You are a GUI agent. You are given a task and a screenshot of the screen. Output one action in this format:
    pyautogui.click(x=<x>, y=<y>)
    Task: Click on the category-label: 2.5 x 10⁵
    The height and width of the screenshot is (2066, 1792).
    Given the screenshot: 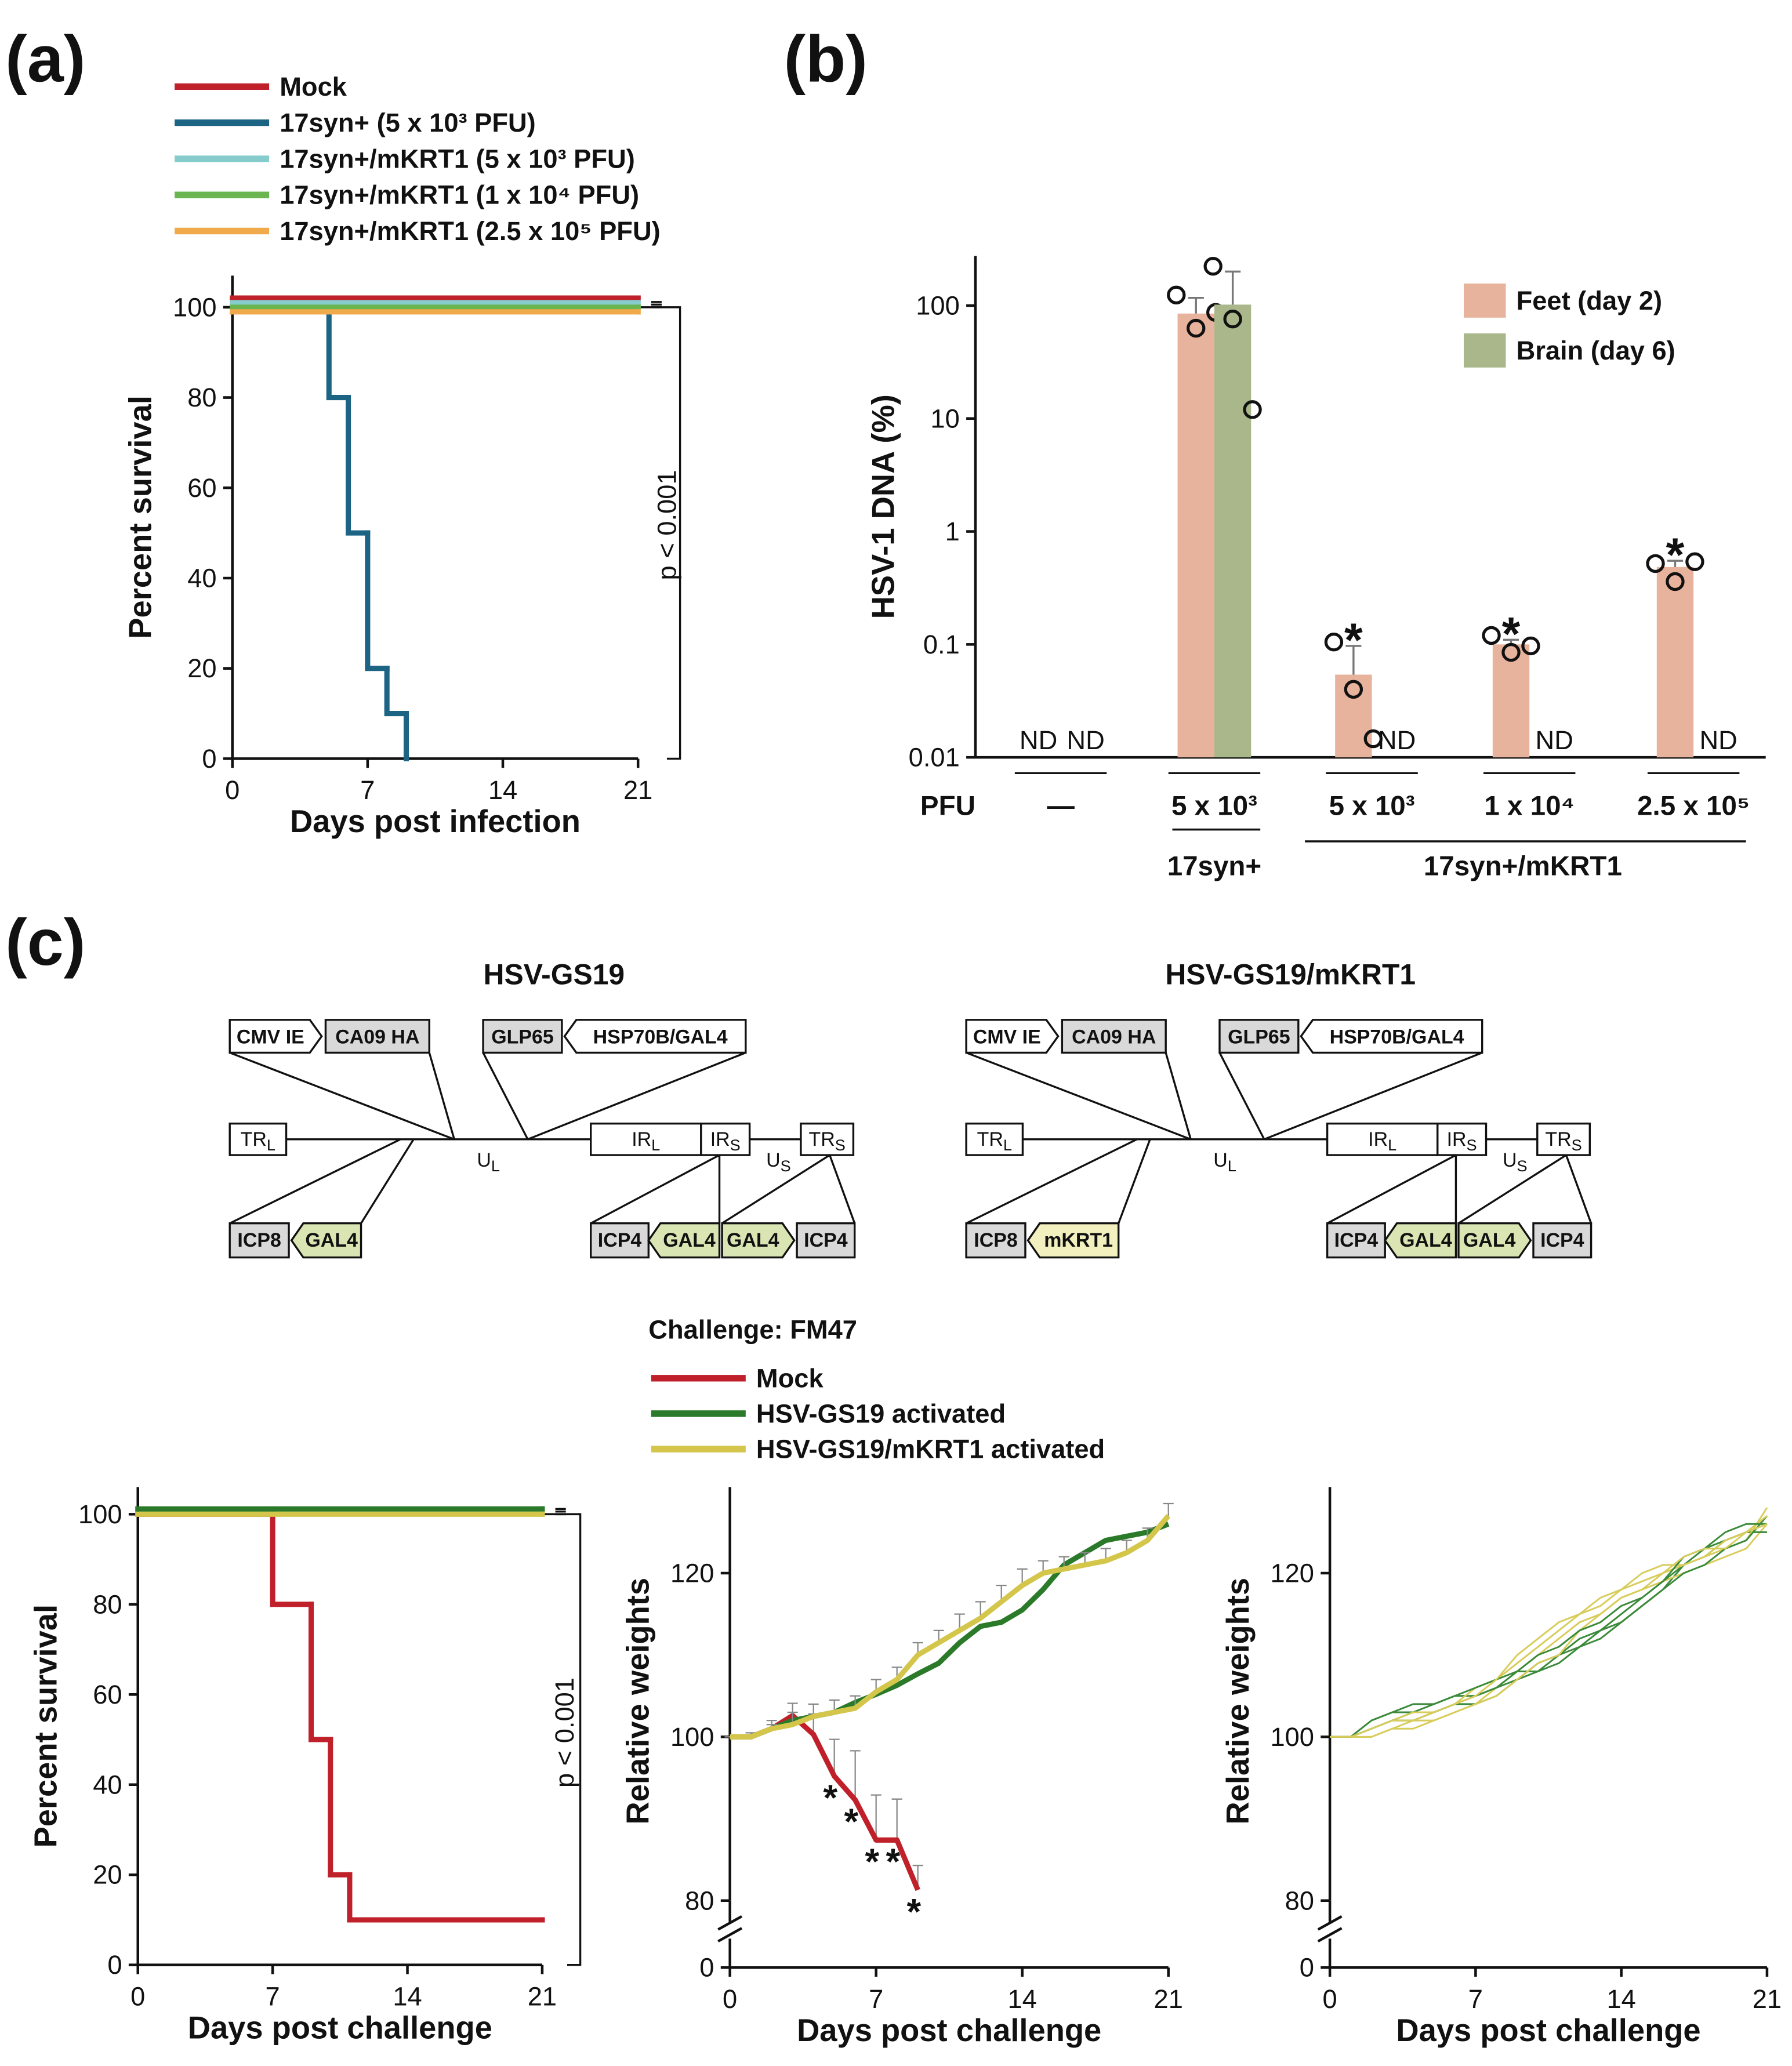 What is the action you would take?
    pyautogui.click(x=1694, y=805)
    